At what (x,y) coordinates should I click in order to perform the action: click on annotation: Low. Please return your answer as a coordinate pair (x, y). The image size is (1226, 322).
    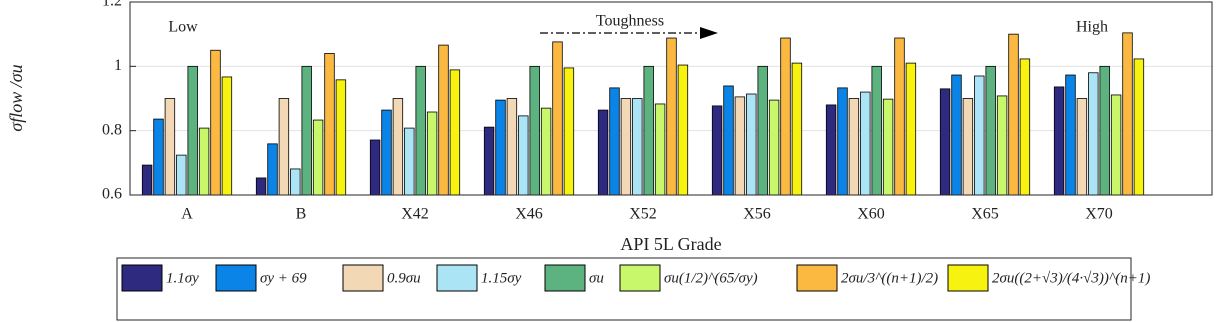
    Looking at the image, I should click on (183, 27).